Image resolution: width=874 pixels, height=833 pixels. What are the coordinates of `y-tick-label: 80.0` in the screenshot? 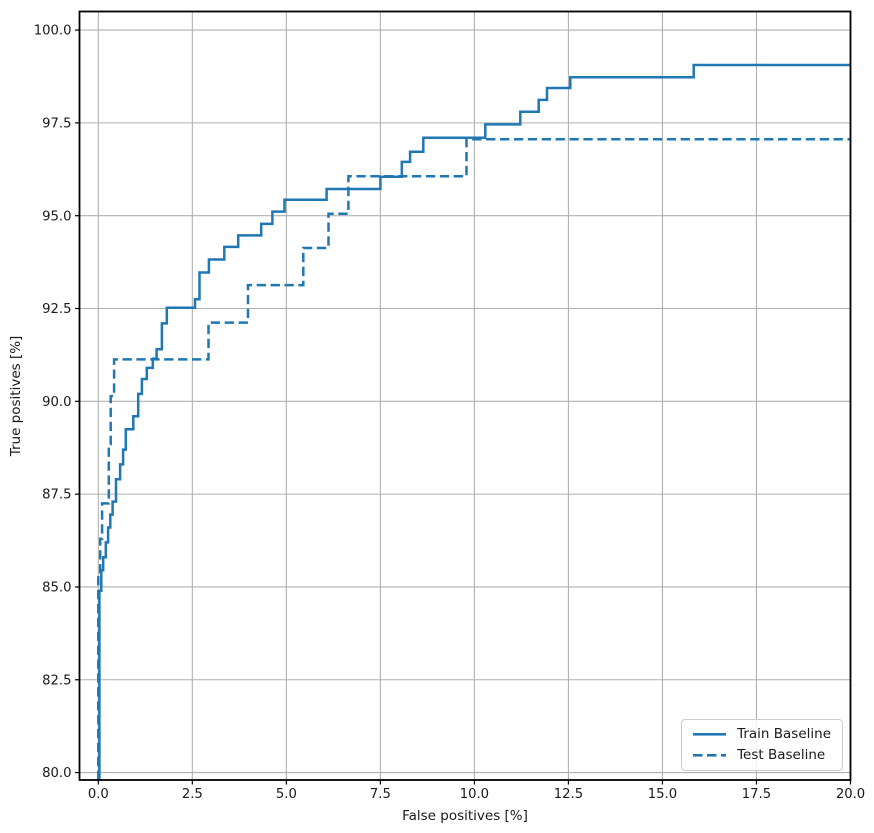 It's located at (56, 773).